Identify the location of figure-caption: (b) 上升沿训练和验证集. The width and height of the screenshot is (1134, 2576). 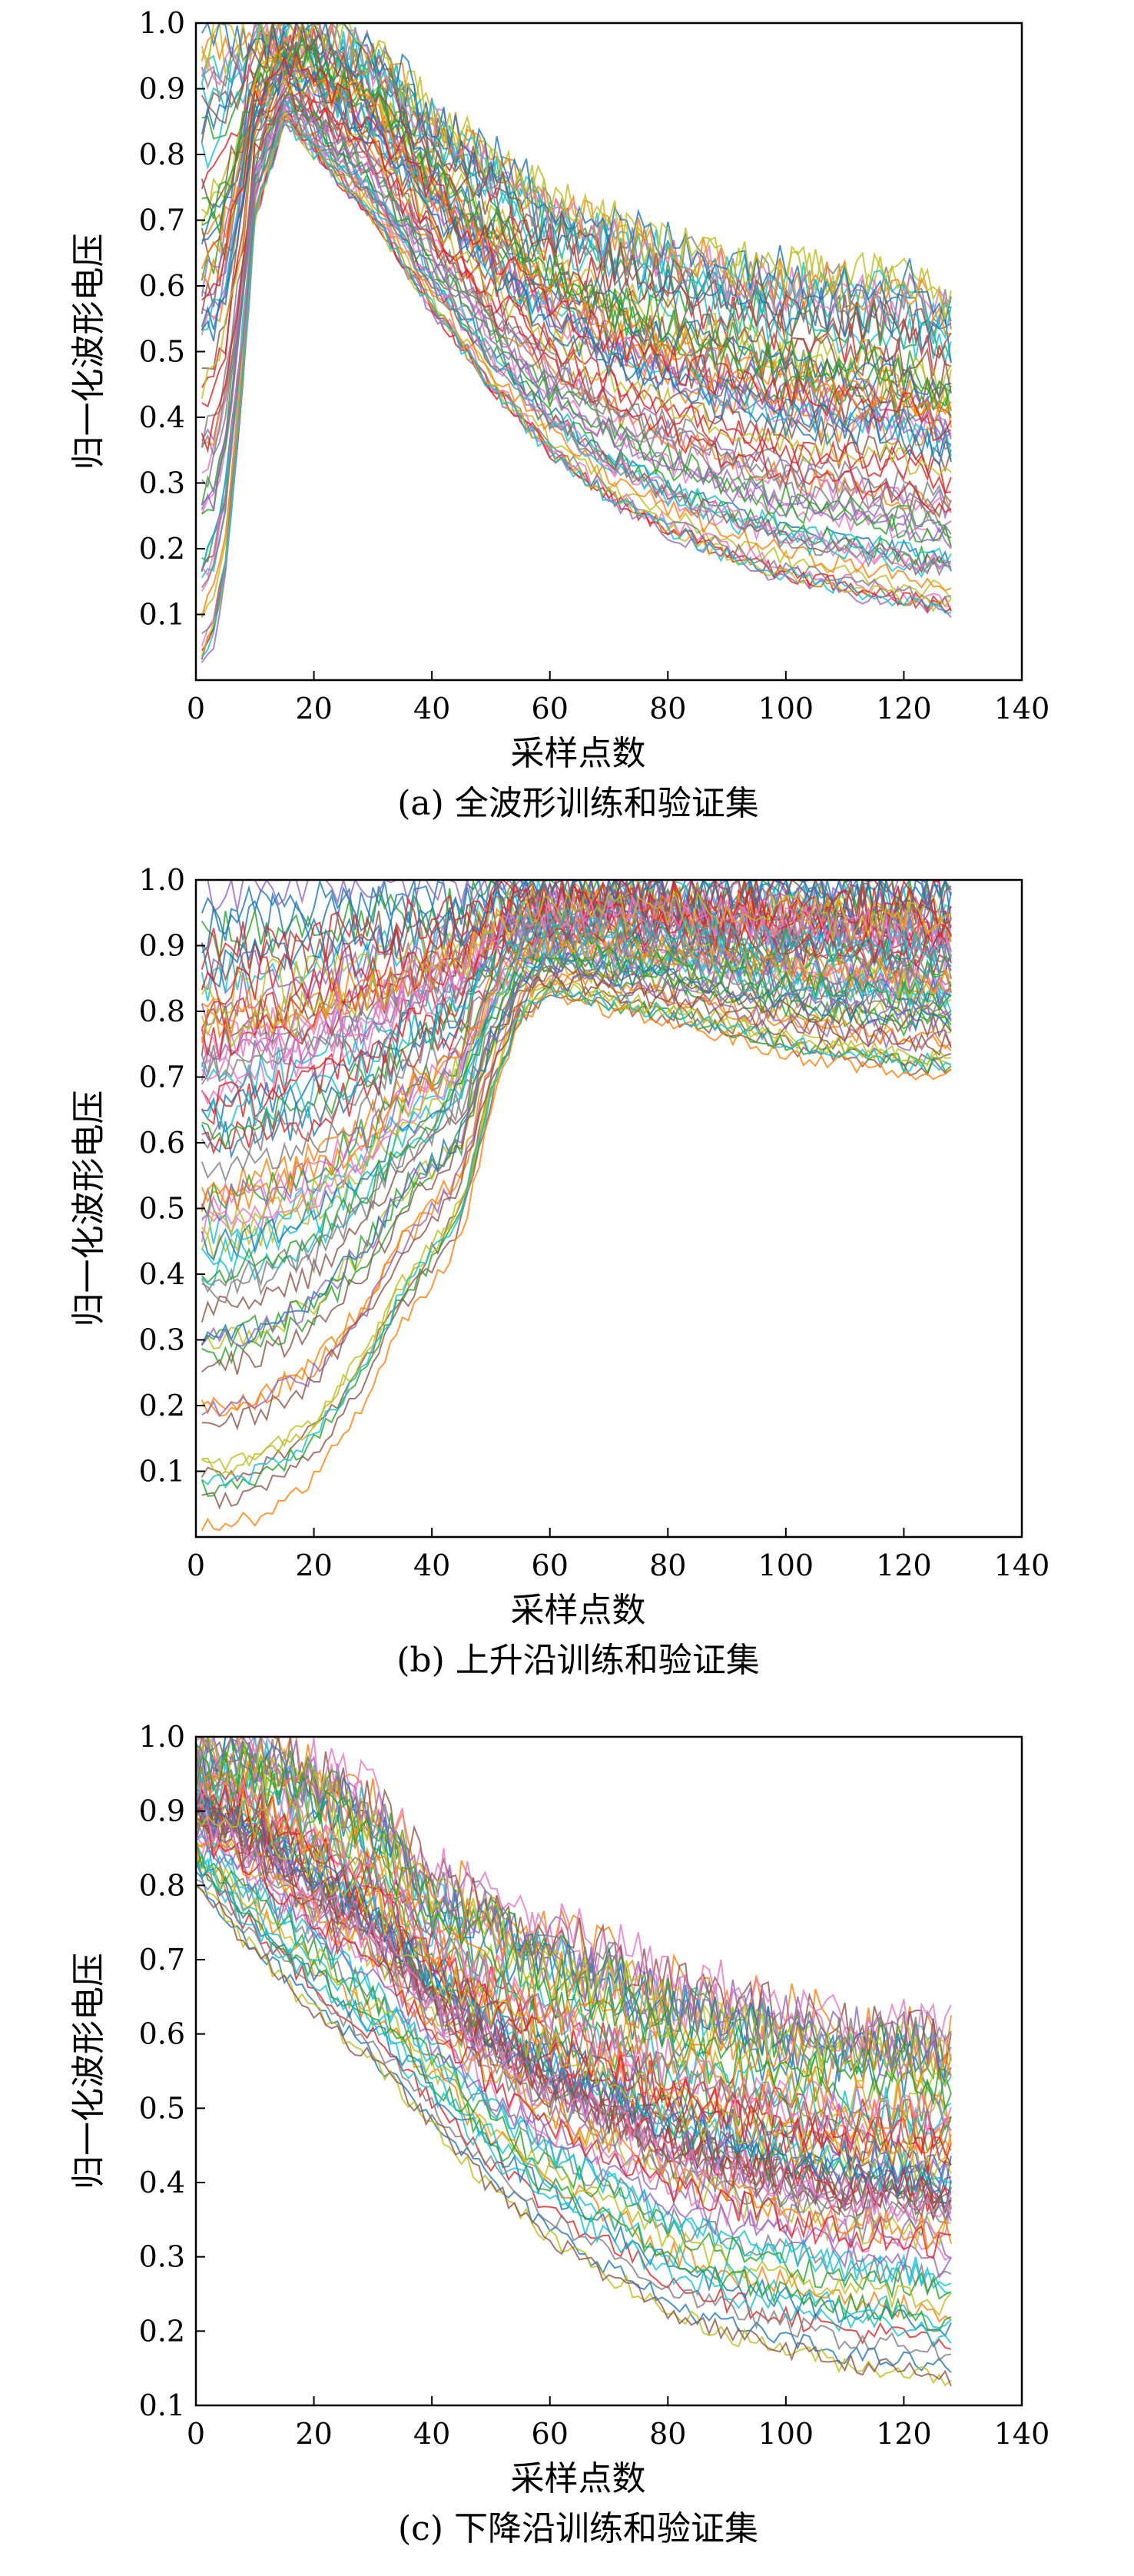
(578, 1661).